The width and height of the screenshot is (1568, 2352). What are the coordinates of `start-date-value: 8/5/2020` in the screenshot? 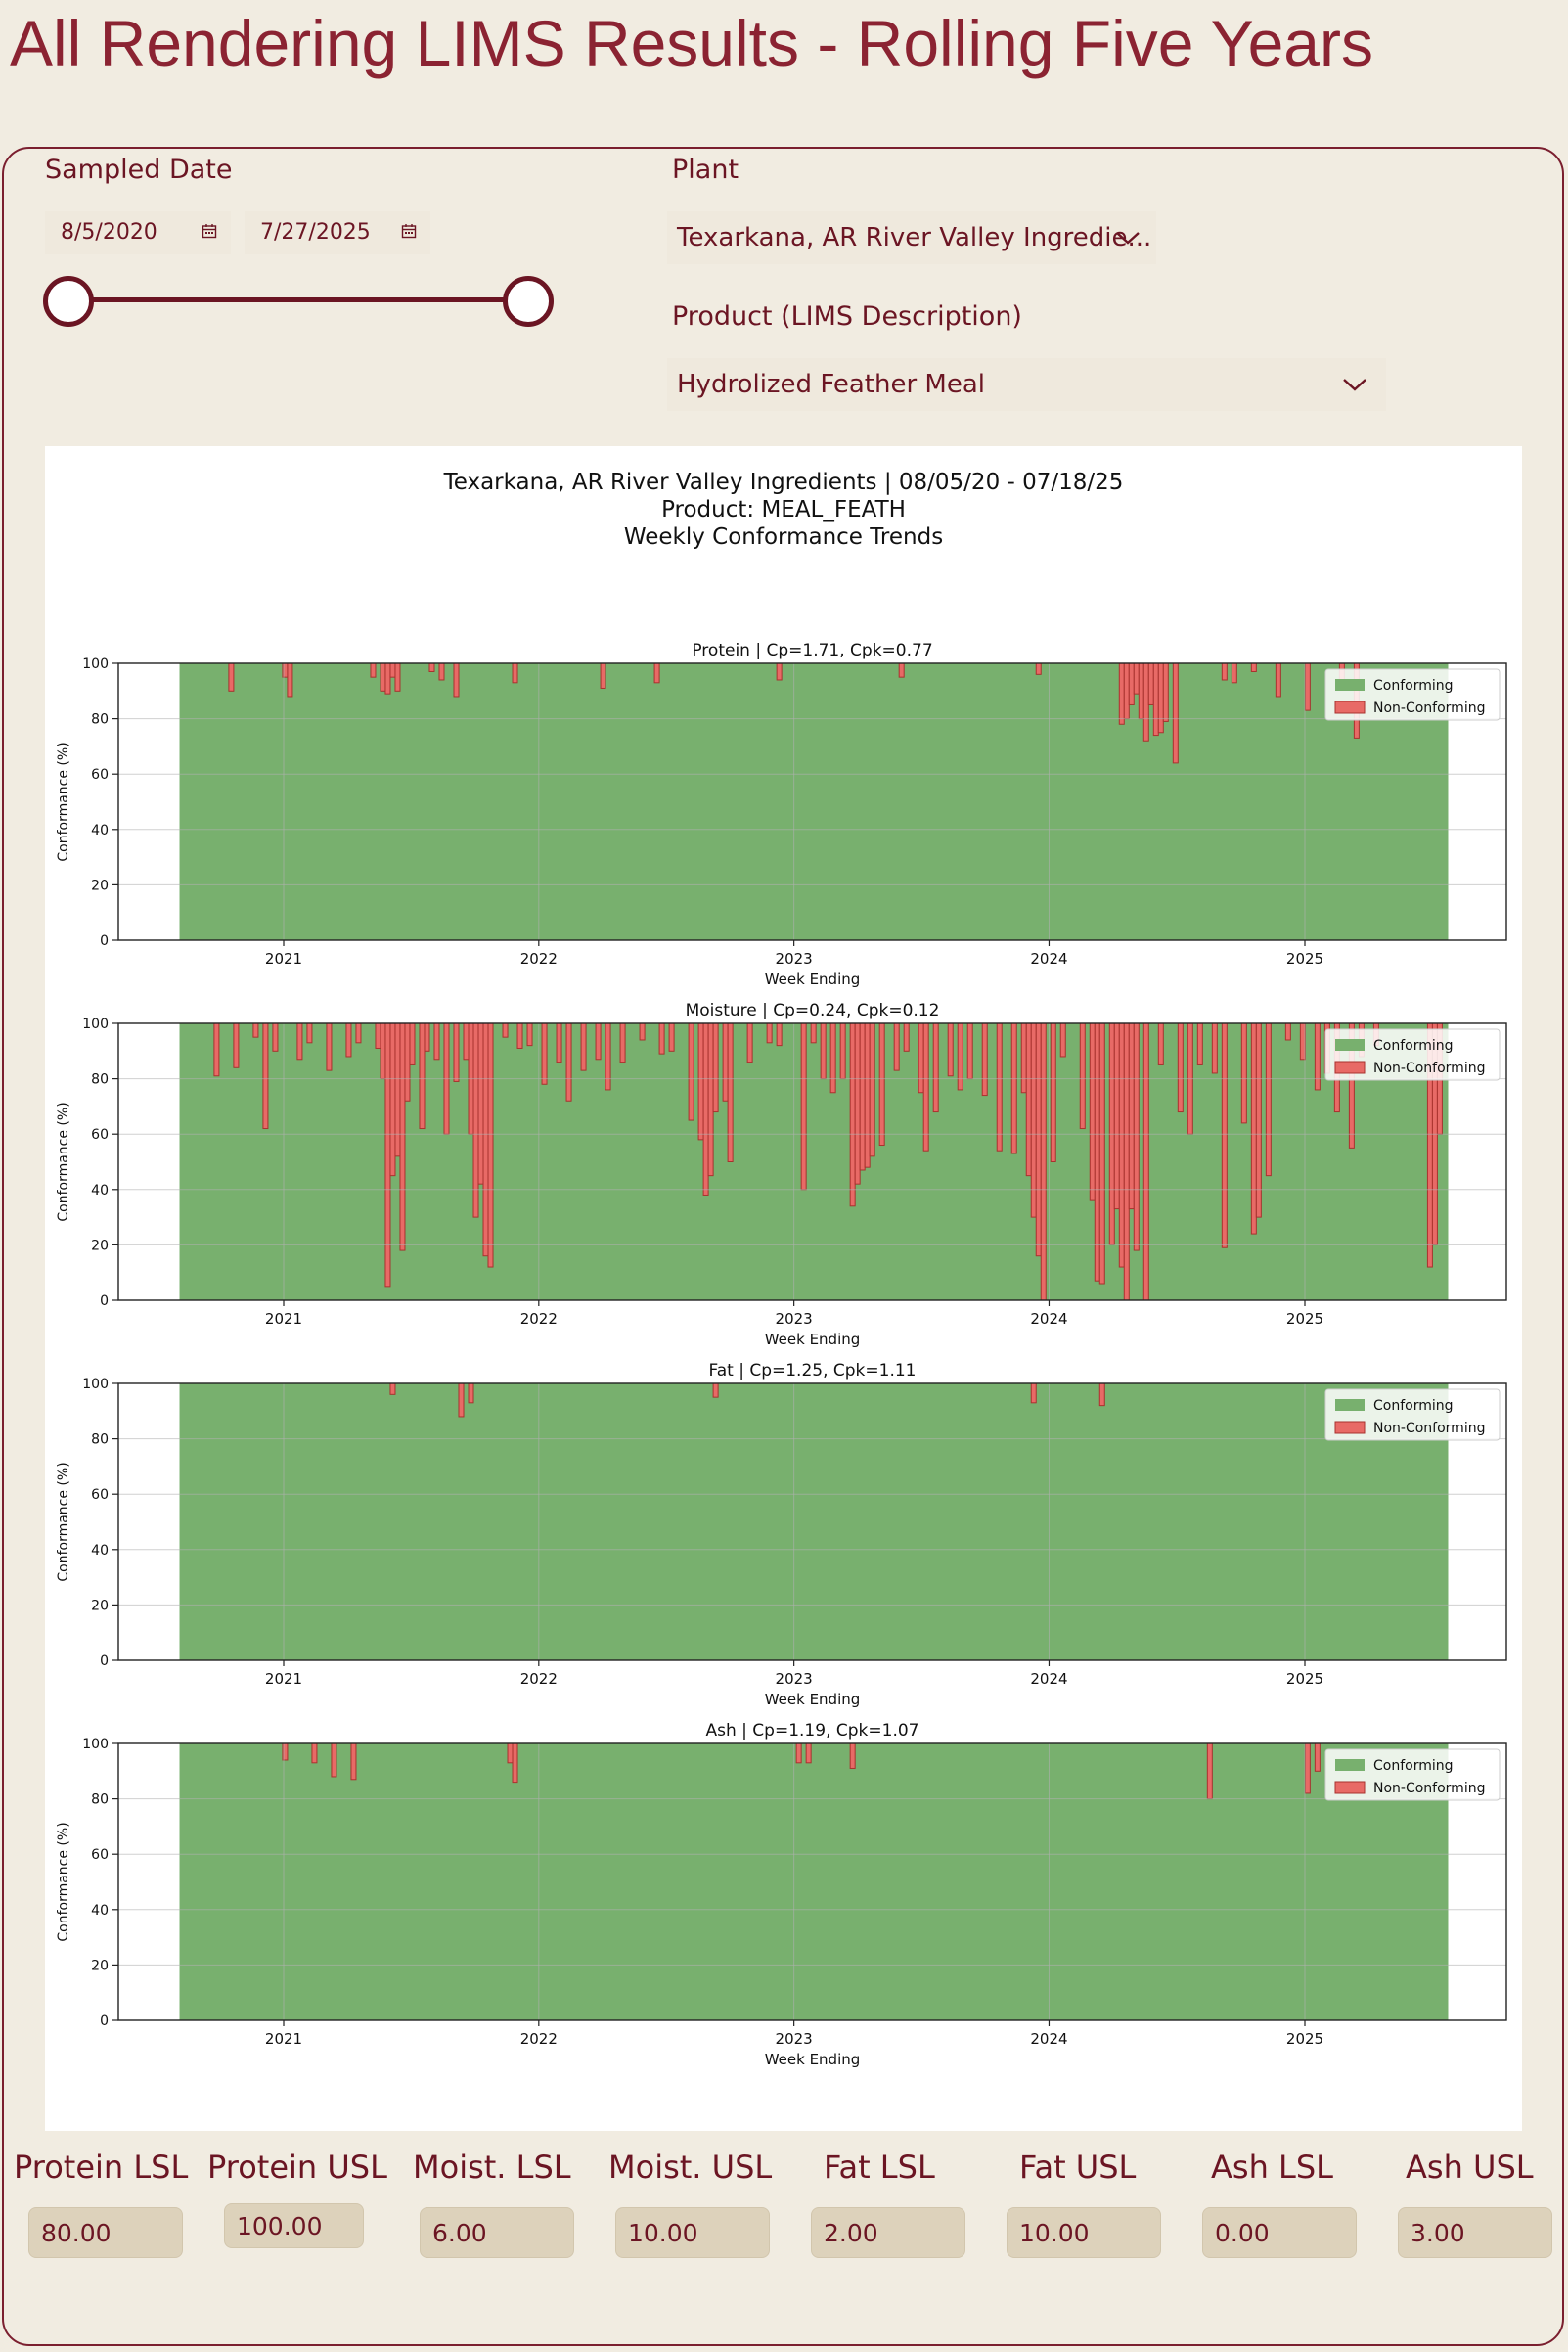 It's located at (109, 233).